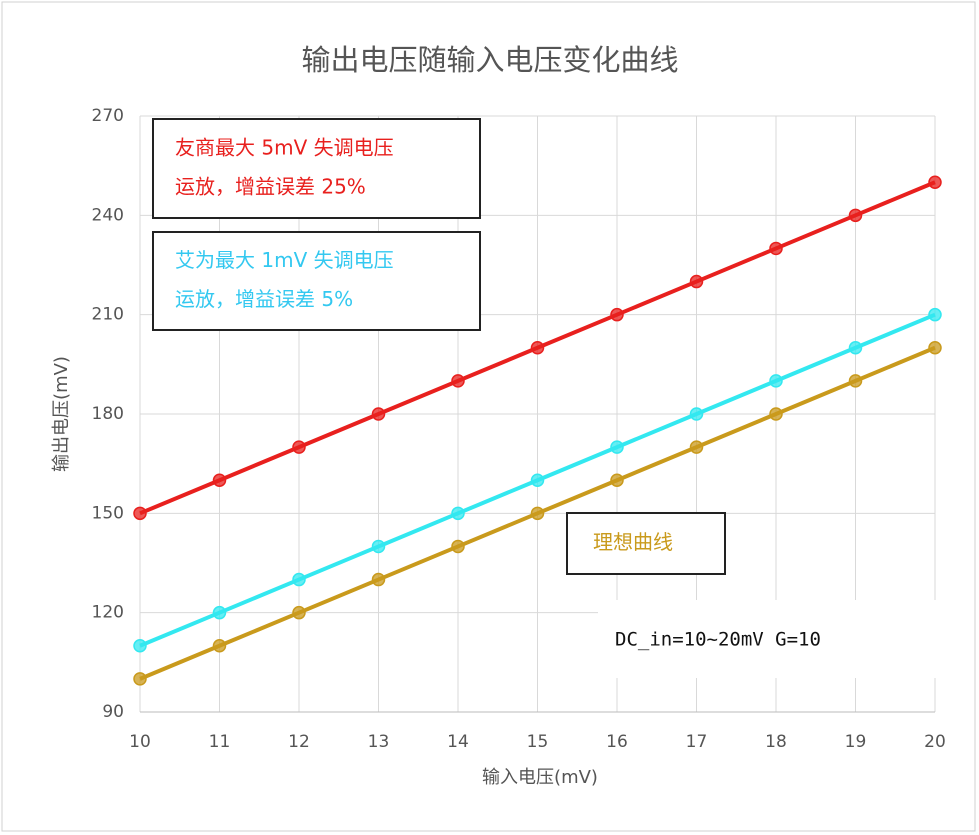 Image resolution: width=979 pixels, height=835 pixels. I want to click on y-tick-label: 90, so click(113, 712).